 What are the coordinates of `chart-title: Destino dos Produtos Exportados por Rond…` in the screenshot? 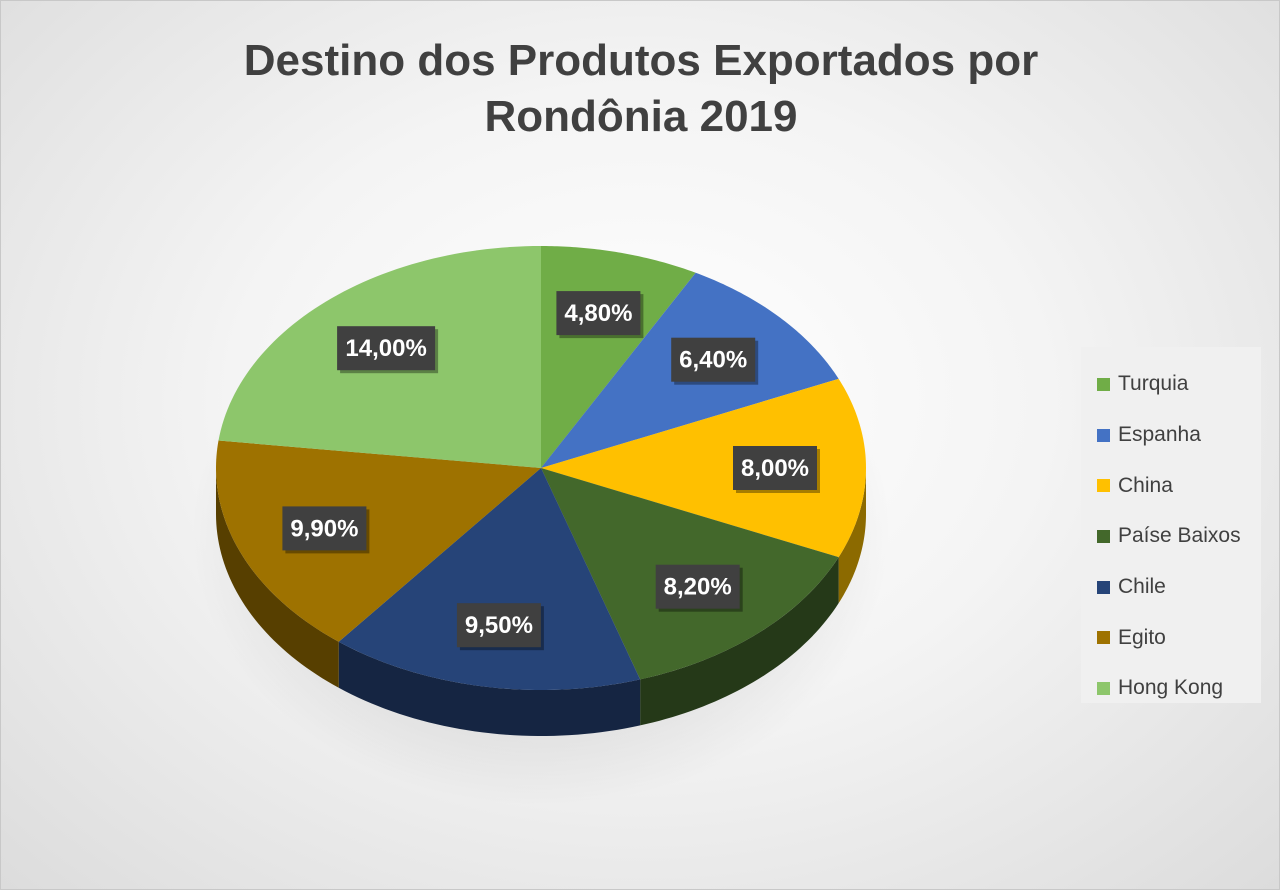 It's located at (640, 89).